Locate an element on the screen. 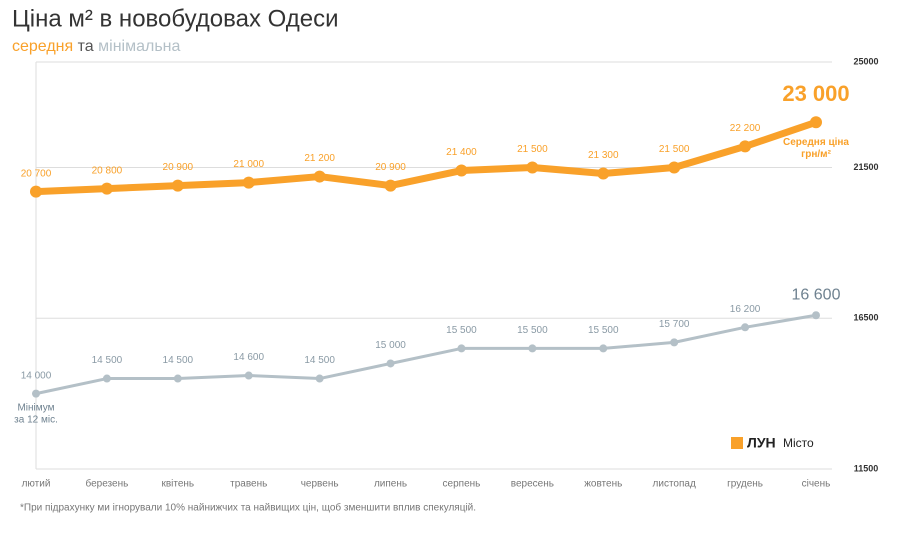 The width and height of the screenshot is (907, 547). value-label: 22 200 is located at coordinates (745, 128).